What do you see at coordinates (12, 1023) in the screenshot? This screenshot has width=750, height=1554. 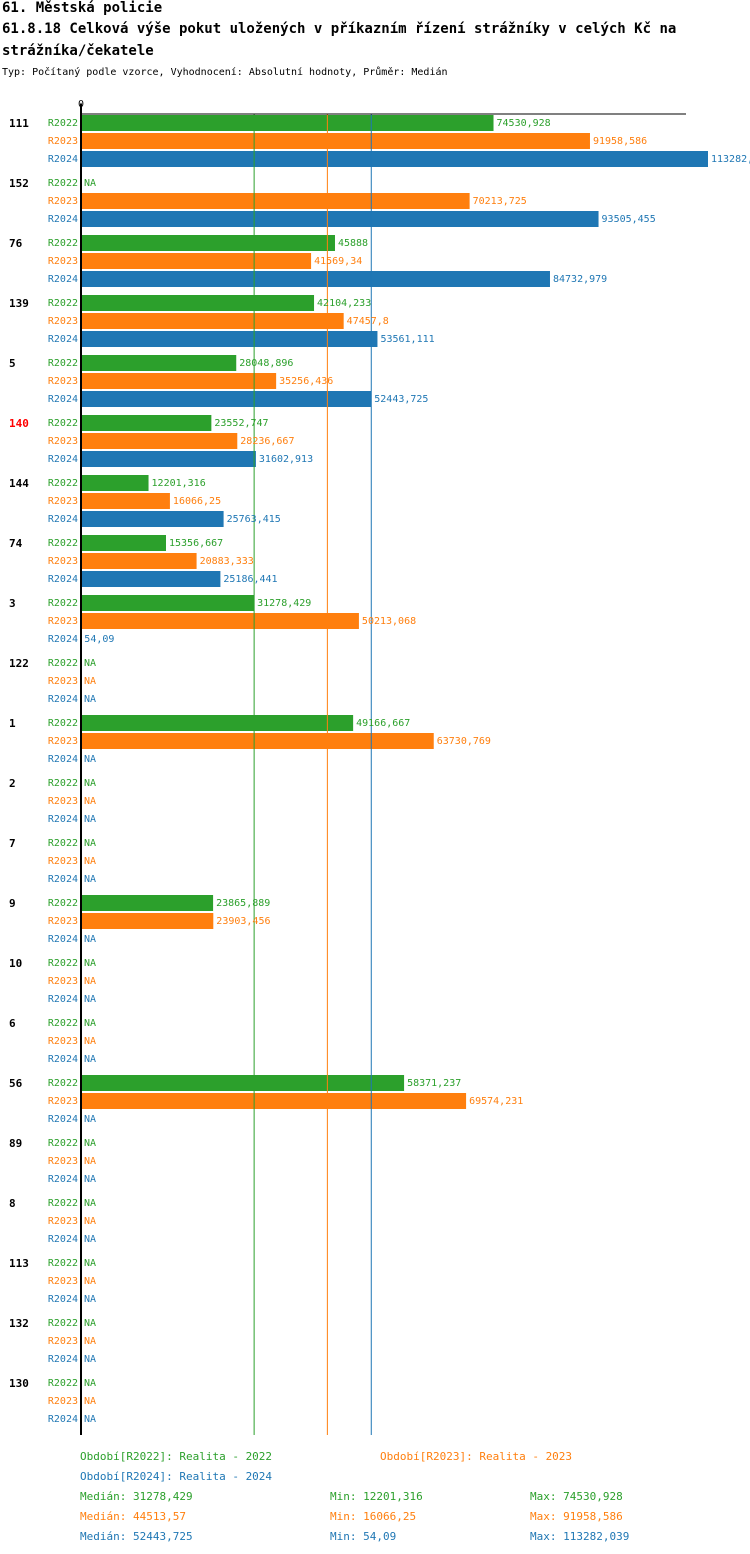 I see `category-label: 6` at bounding box center [12, 1023].